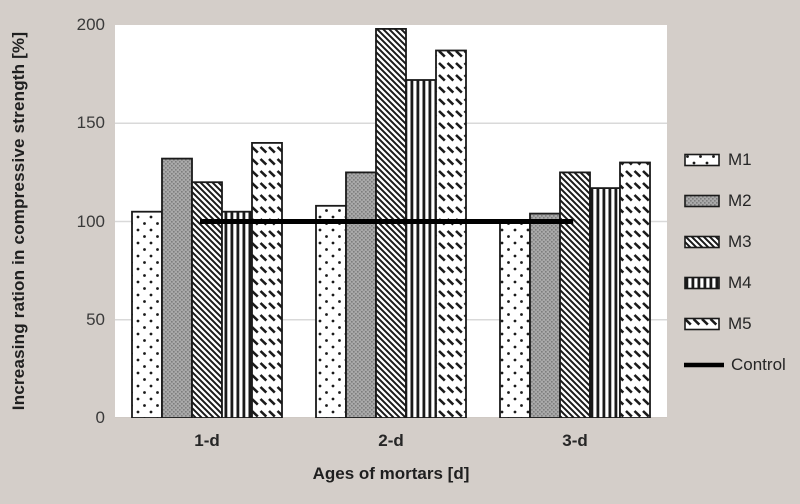 This screenshot has height=504, width=800. What do you see at coordinates (421, 248) in the screenshot?
I see `bar-M4-2-d` at bounding box center [421, 248].